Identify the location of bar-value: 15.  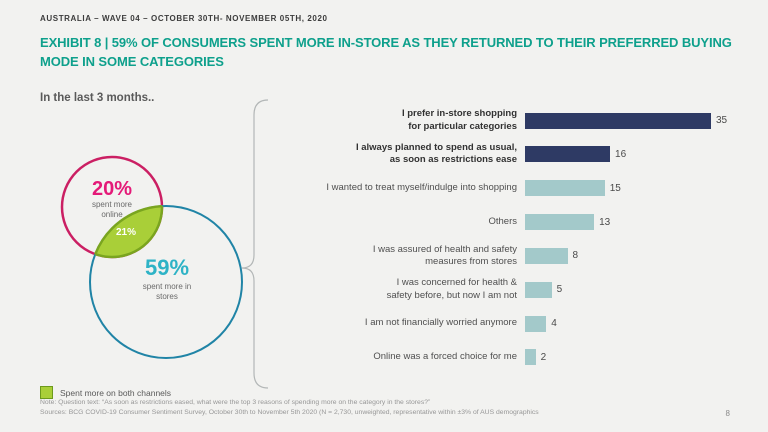
(615, 188).